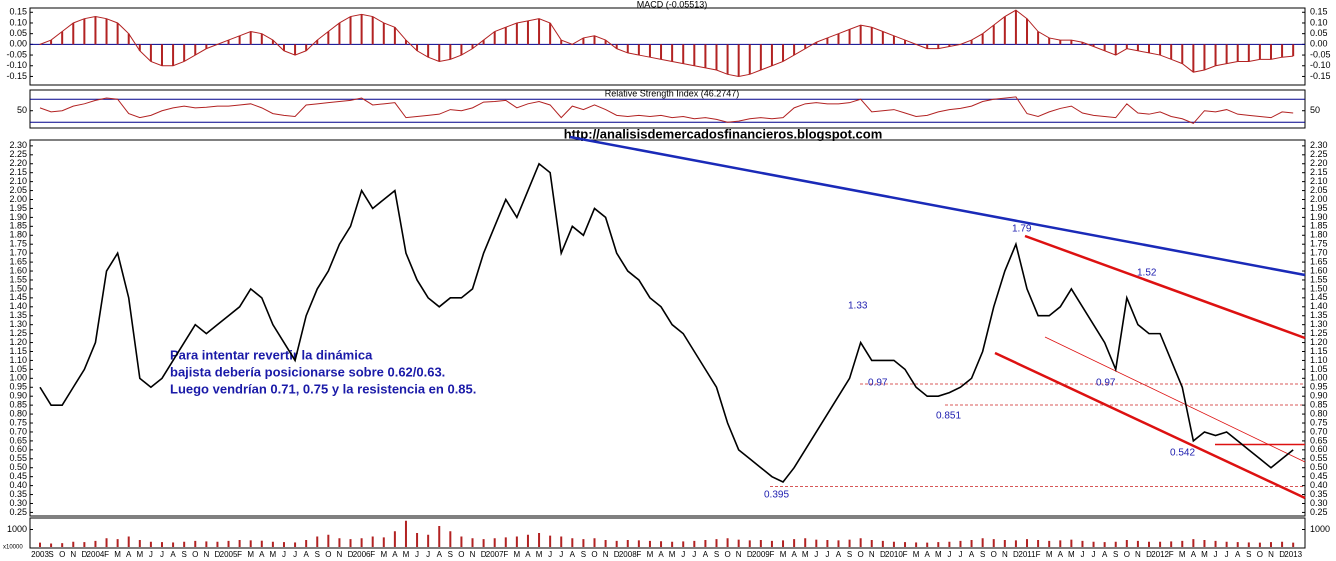 The image size is (1336, 561). What do you see at coordinates (18, 44) in the screenshot?
I see `y-tick-label: 0.00` at bounding box center [18, 44].